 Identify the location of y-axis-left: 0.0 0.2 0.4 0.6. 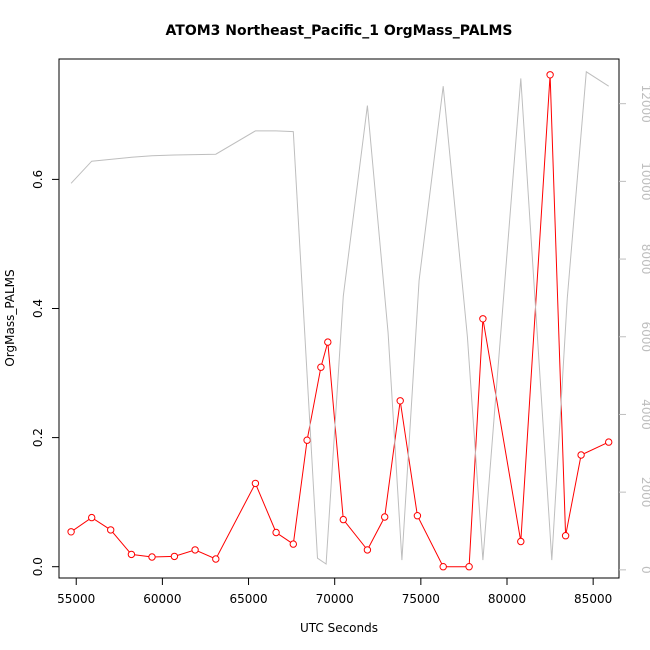
(45, 373).